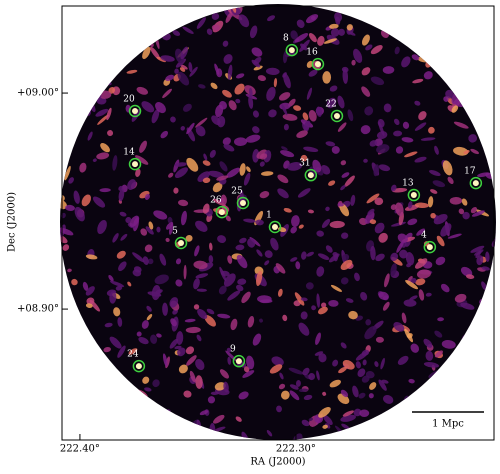 This screenshot has width=500, height=474. What do you see at coordinates (408, 184) in the screenshot?
I see `source-label: 13` at bounding box center [408, 184].